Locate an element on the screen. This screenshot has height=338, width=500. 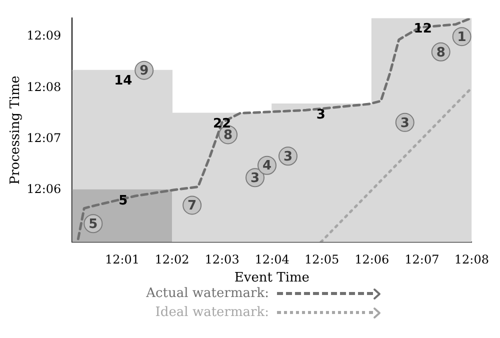
x-tick-label: 12:05 is located at coordinates (322, 259).